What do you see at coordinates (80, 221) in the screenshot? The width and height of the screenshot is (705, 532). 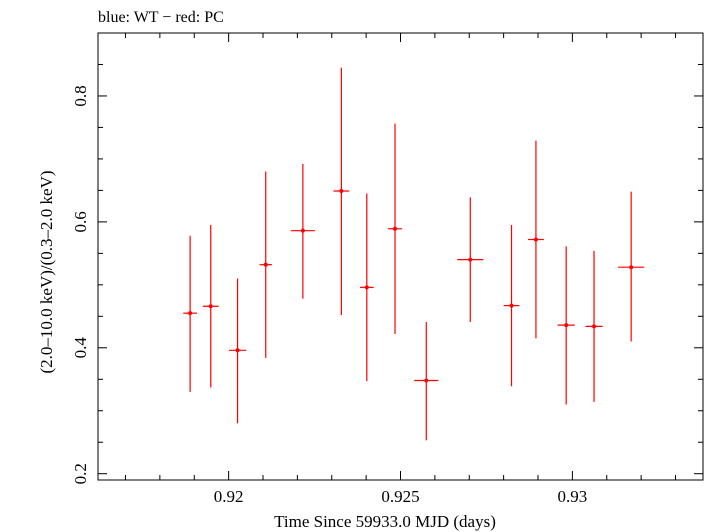 I see `y-tick-label: 0.6` at bounding box center [80, 221].